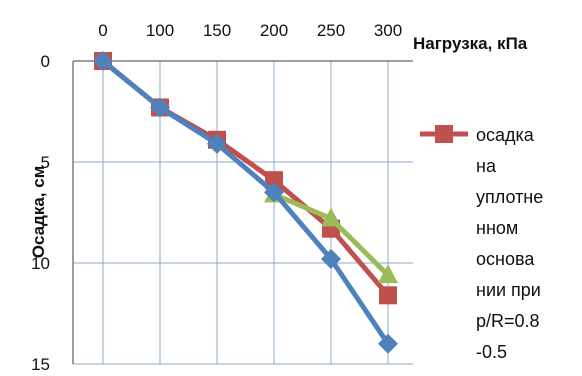 This screenshot has width=582, height=376. I want to click on legend-entry-text: нном, so click(497, 228).